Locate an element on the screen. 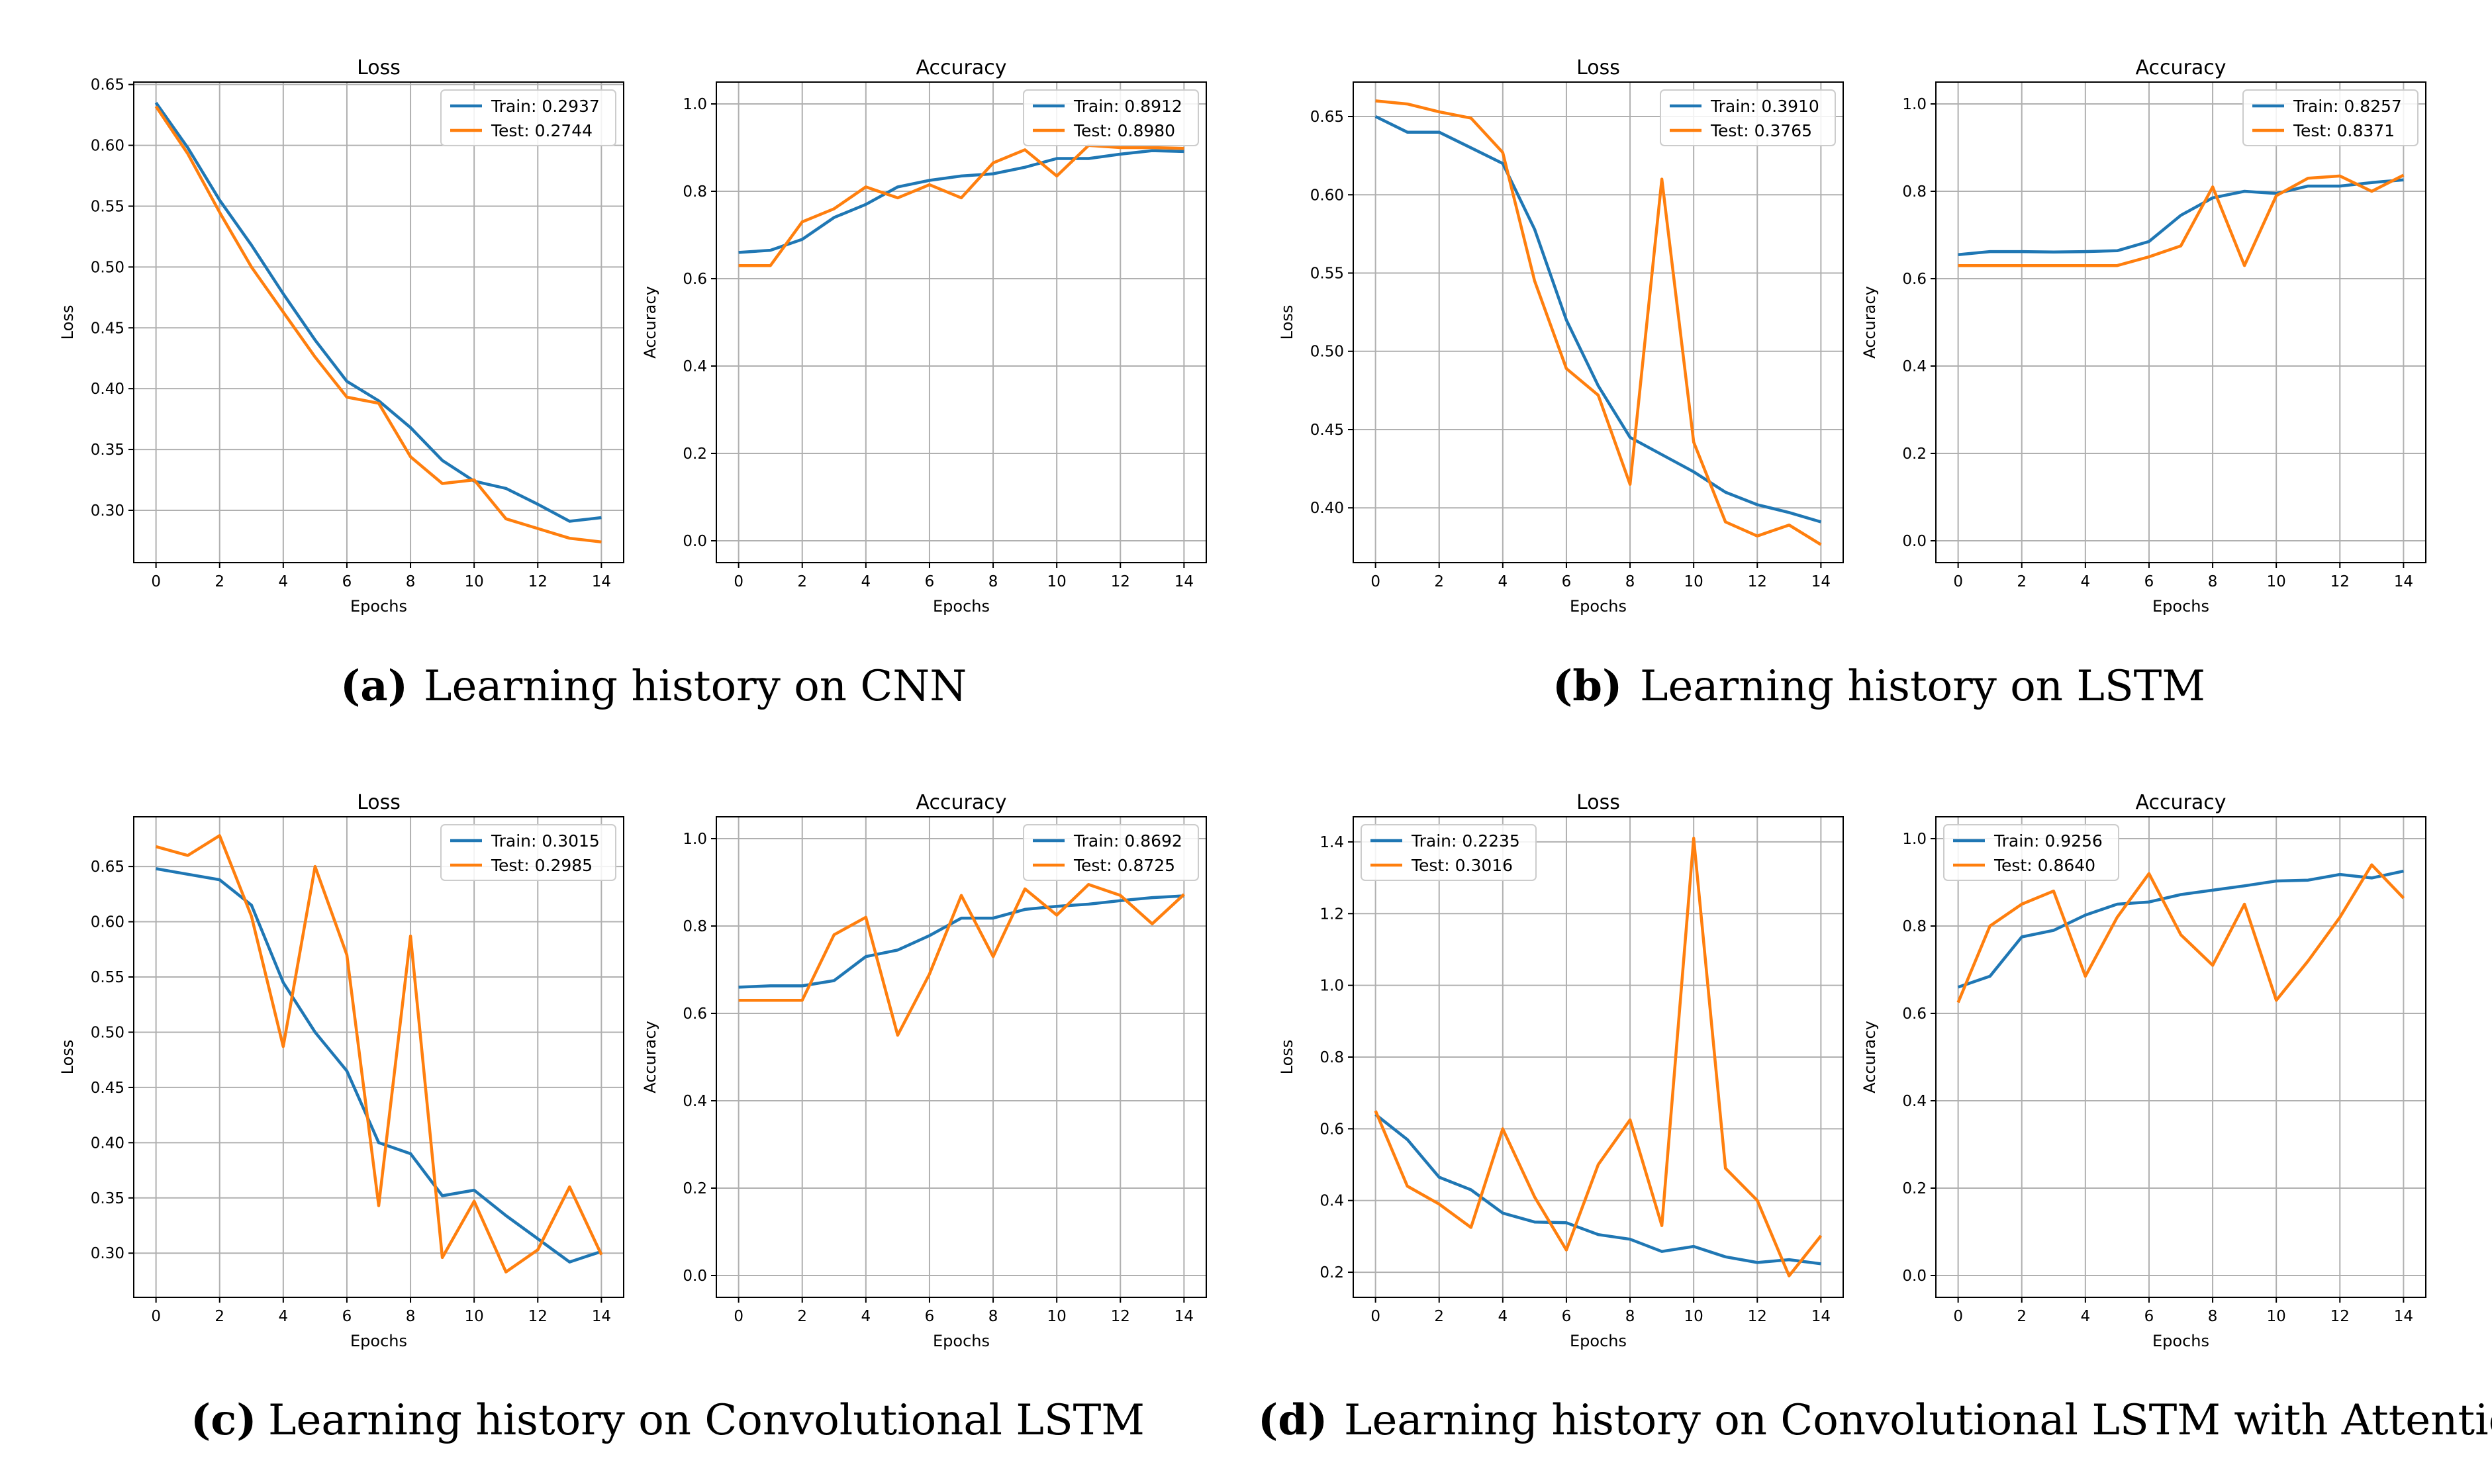 This screenshot has height=1484, width=2492. legend: Train: 0.2235 Test: 0.3016 is located at coordinates (1449, 853).